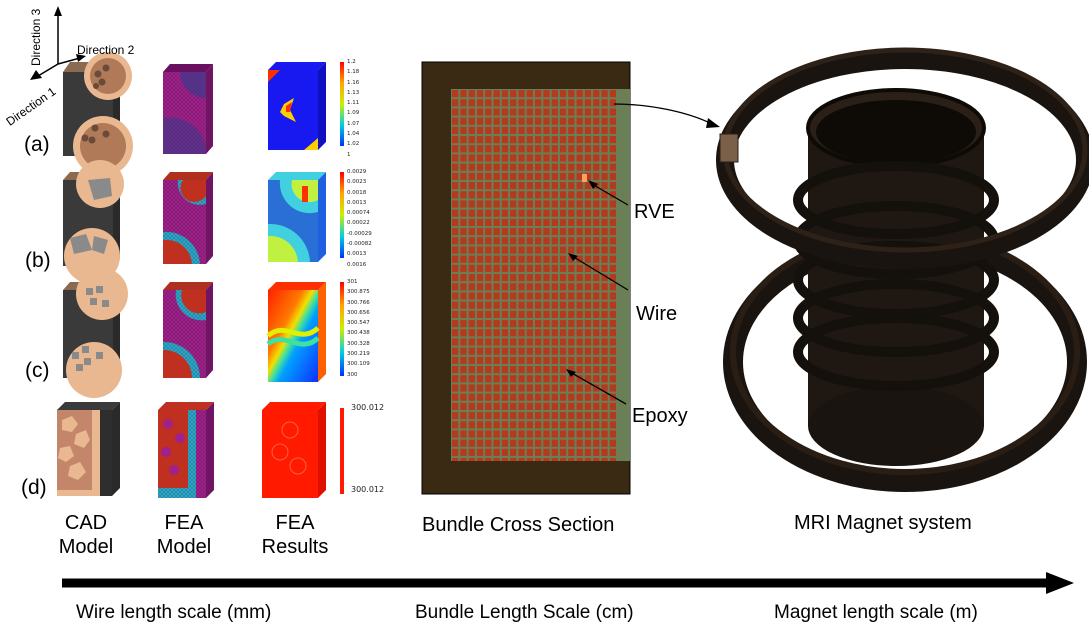 Image resolution: width=1089 pixels, height=629 pixels. What do you see at coordinates (188, 218) in the screenshot?
I see `fea-model-b` at bounding box center [188, 218].